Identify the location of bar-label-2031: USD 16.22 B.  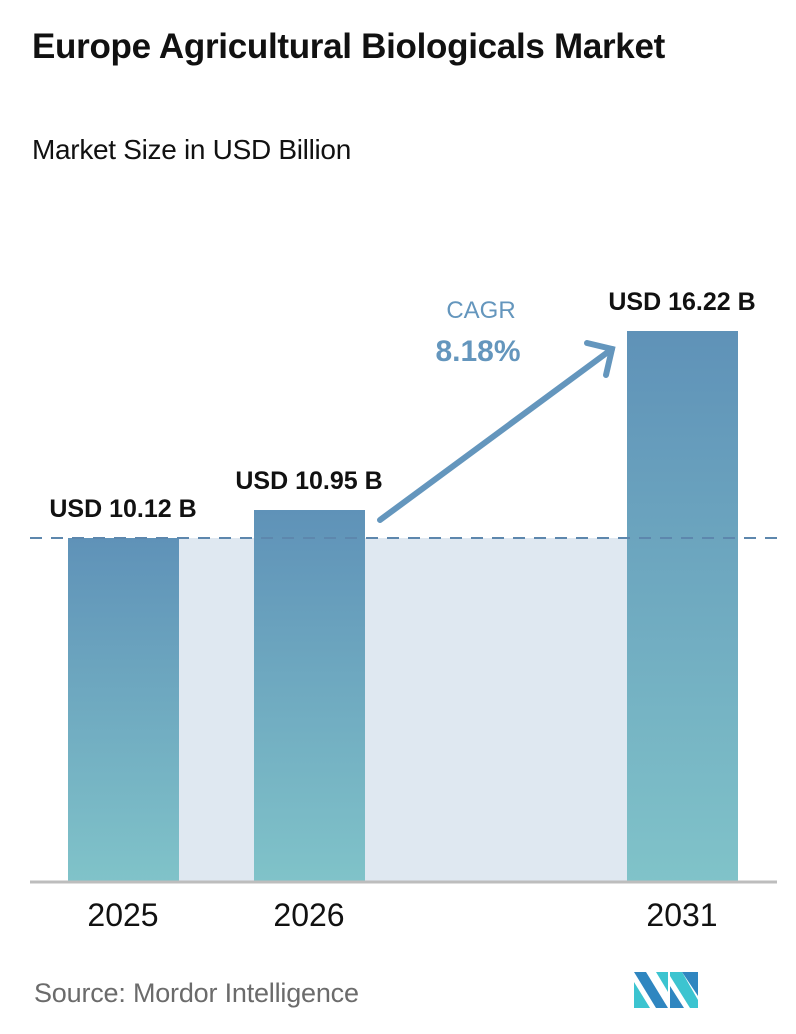
(681, 302).